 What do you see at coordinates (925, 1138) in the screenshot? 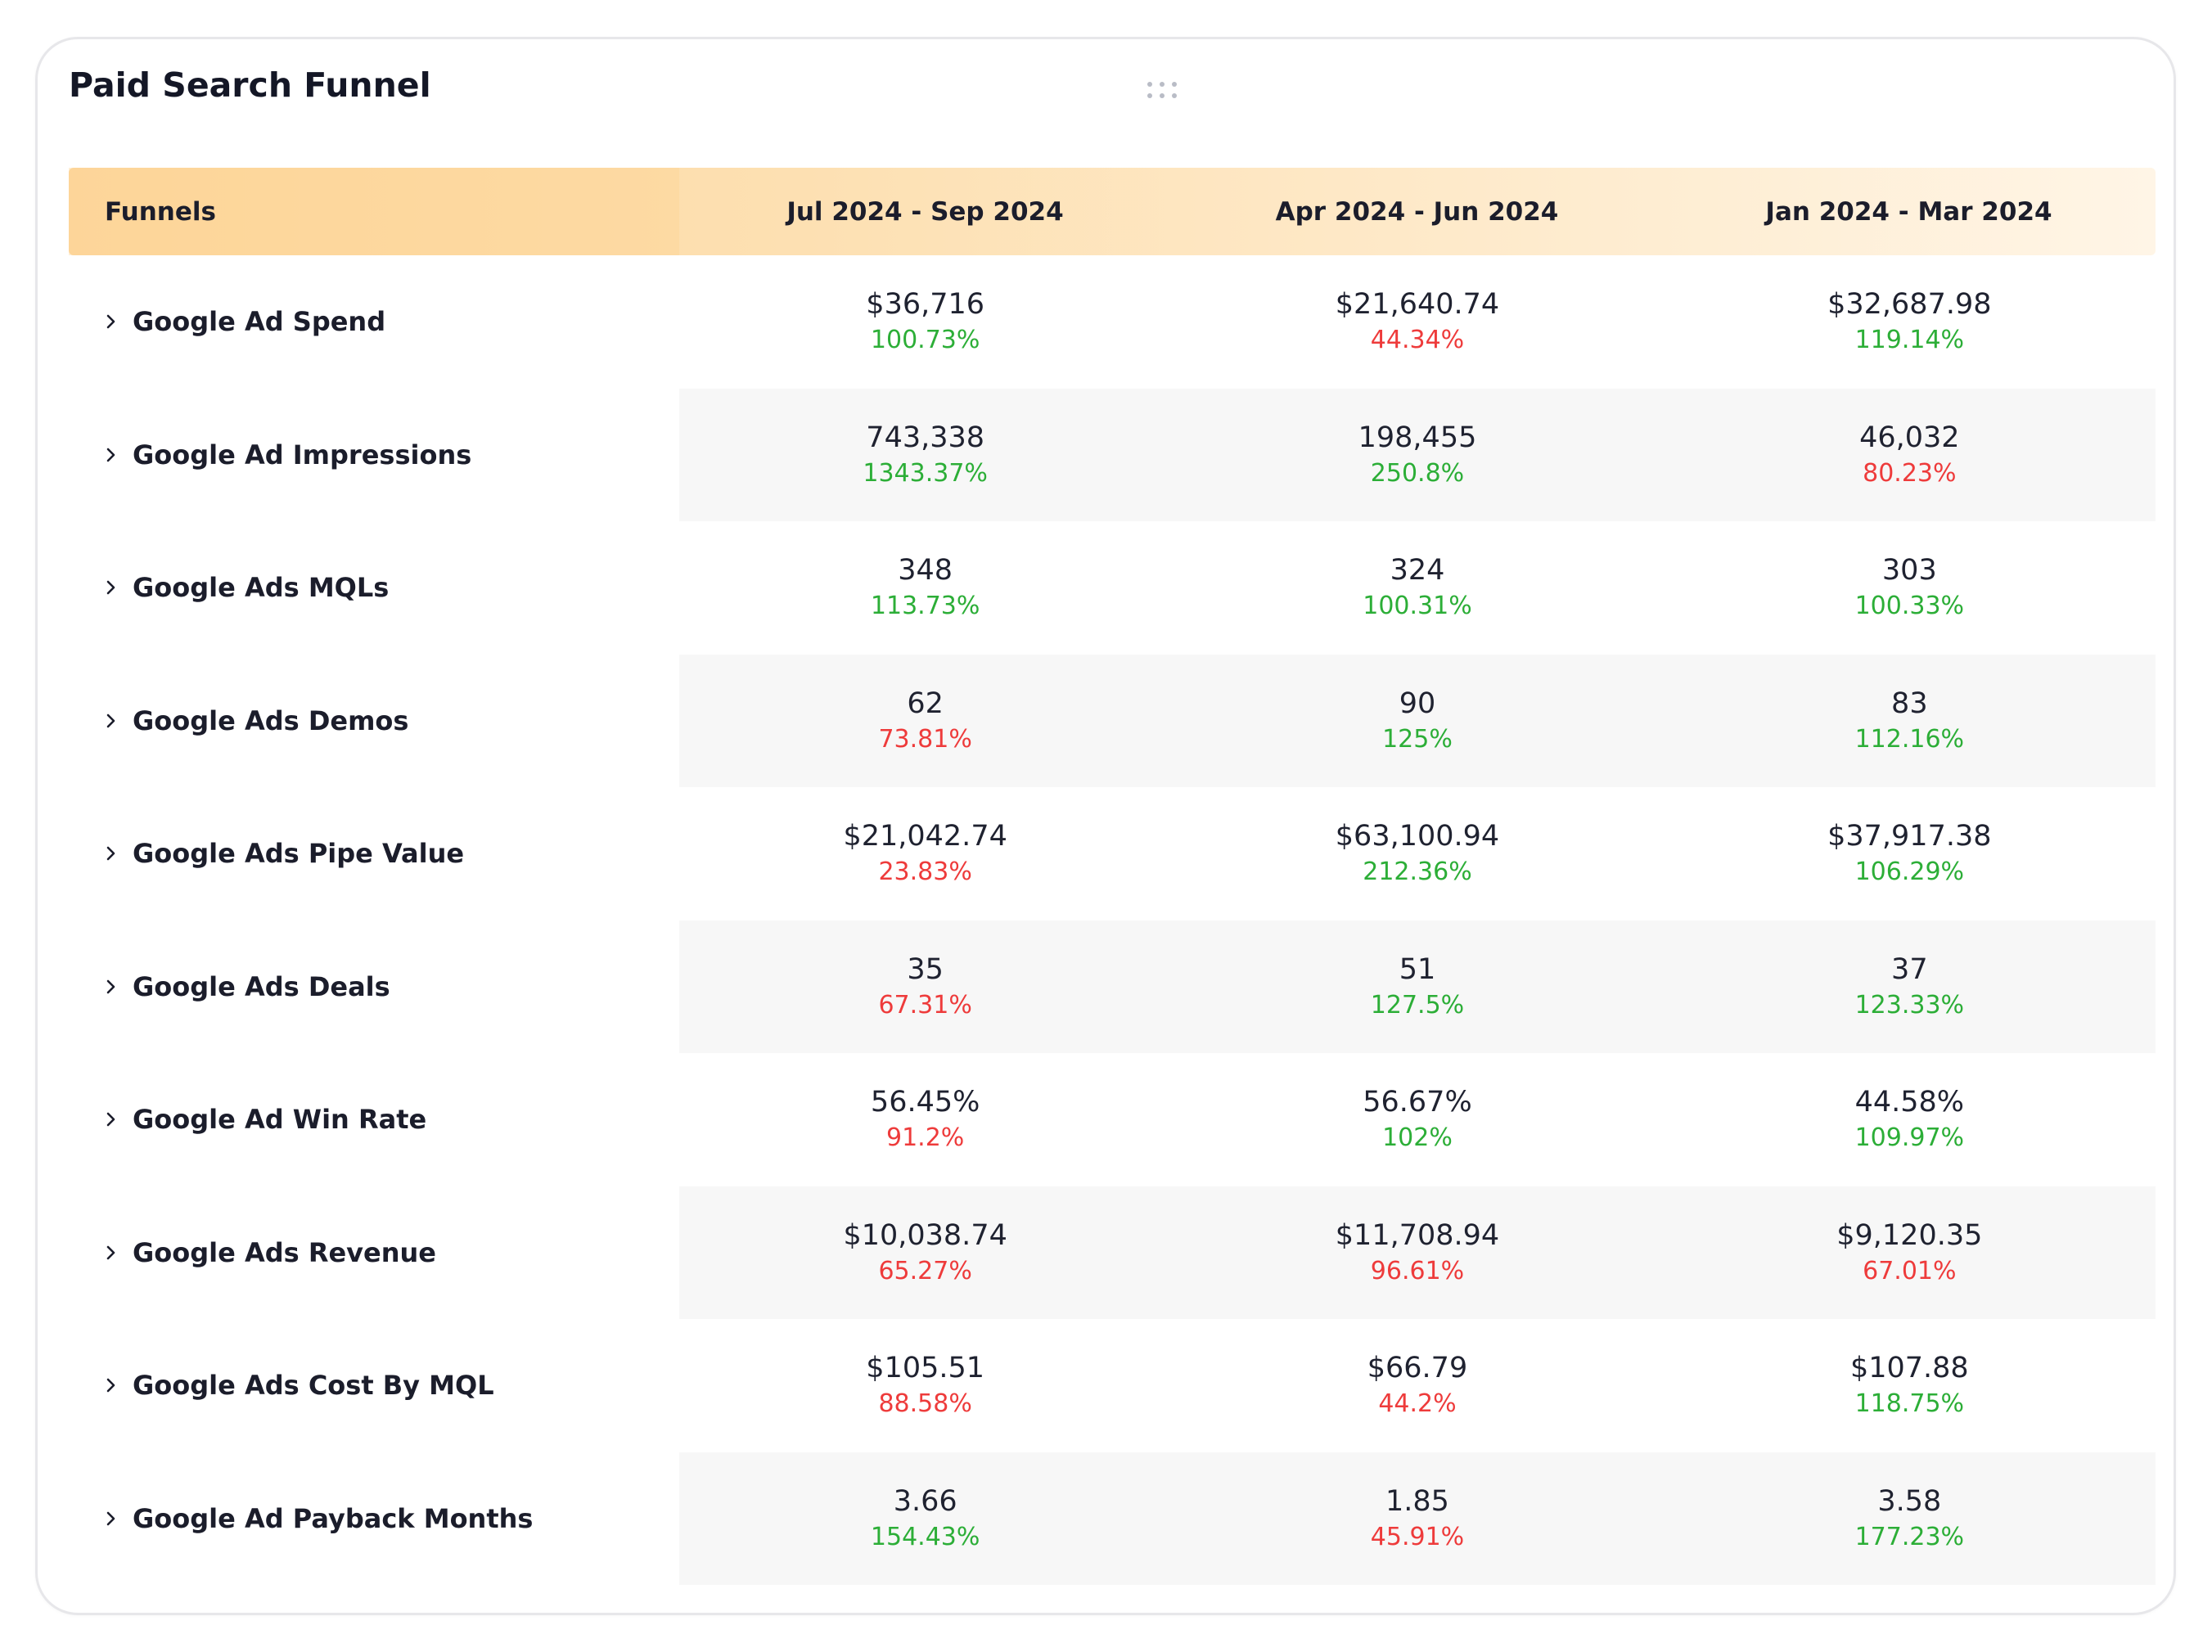
I see `metric-percent-change: 91.2%` at bounding box center [925, 1138].